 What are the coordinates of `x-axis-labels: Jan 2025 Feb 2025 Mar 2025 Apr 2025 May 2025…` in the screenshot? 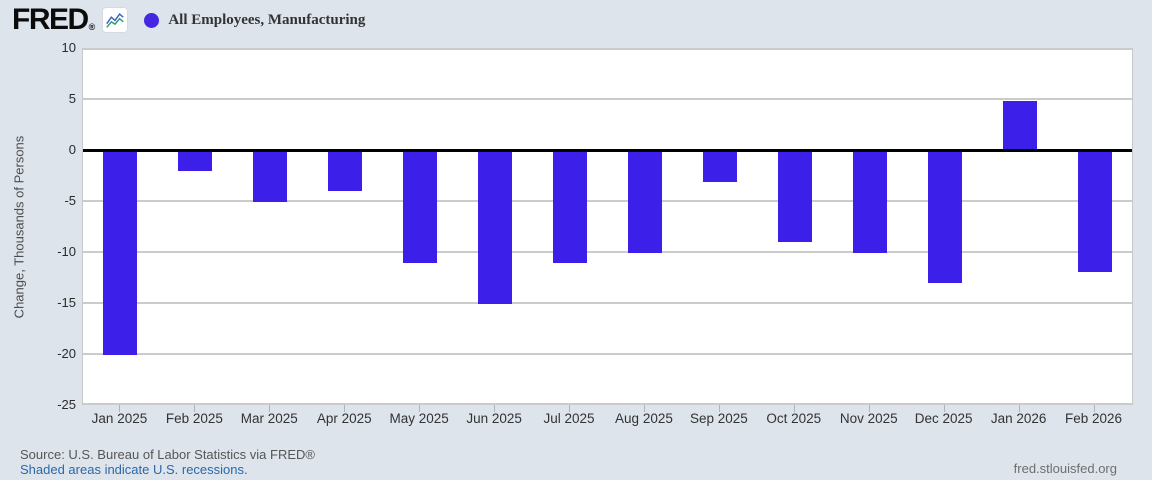 It's located at (606, 421).